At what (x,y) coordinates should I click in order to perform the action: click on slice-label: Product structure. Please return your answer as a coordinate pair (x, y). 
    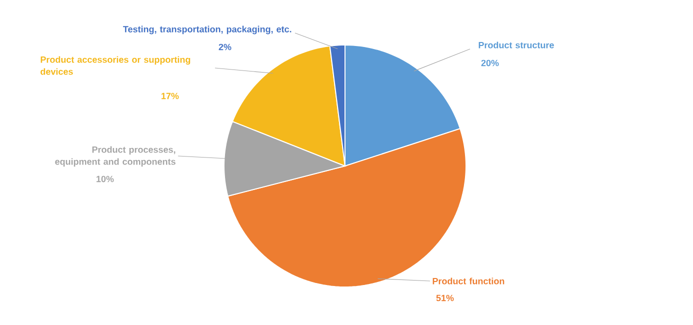
    Looking at the image, I should click on (516, 45).